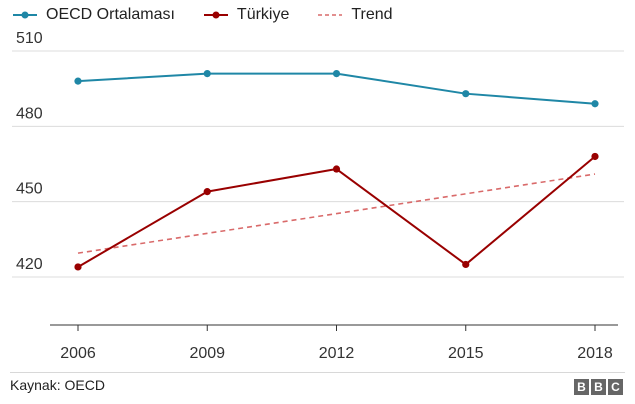 The image size is (635, 404). Describe the element at coordinates (263, 14) in the screenshot. I see `legend-label-turkiye: Türkiye` at that location.